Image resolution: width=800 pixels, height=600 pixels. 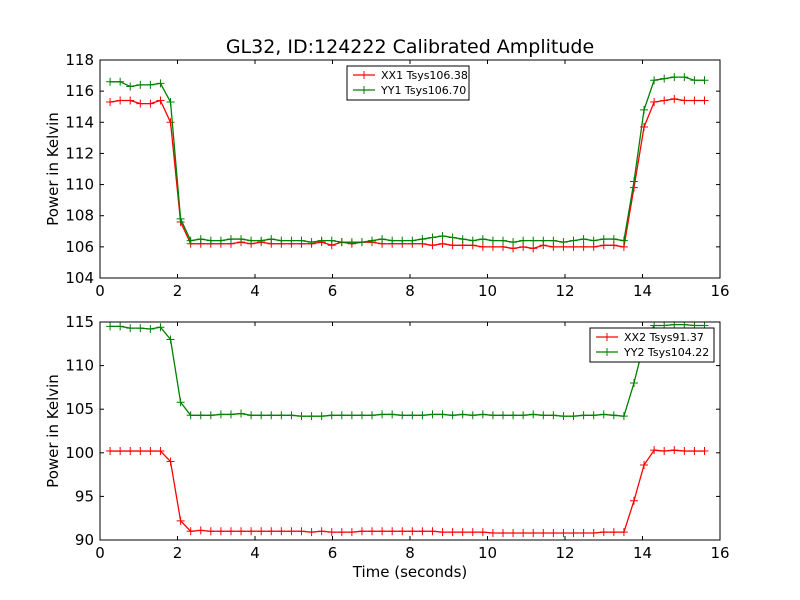 What do you see at coordinates (719, 553) in the screenshot?
I see `panel-1-x-tick-label: 16` at bounding box center [719, 553].